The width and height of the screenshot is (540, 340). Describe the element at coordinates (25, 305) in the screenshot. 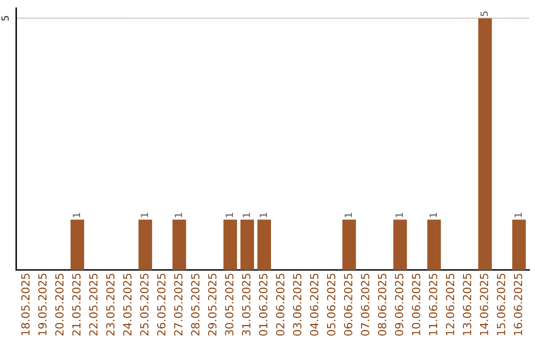

I see `x-tick-label: 18.05.2025` at that location.